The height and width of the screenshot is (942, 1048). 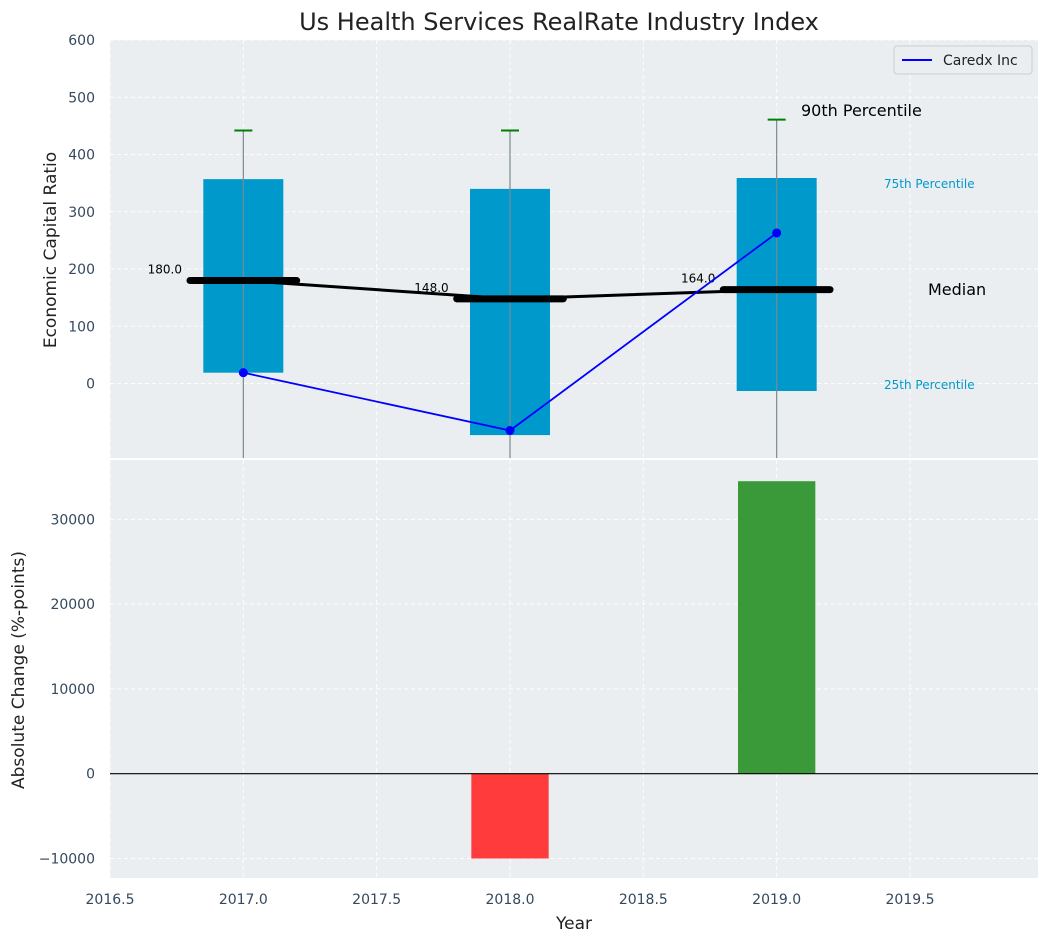 What do you see at coordinates (861, 110) in the screenshot?
I see `annotation-90th: 90th Percentile` at bounding box center [861, 110].